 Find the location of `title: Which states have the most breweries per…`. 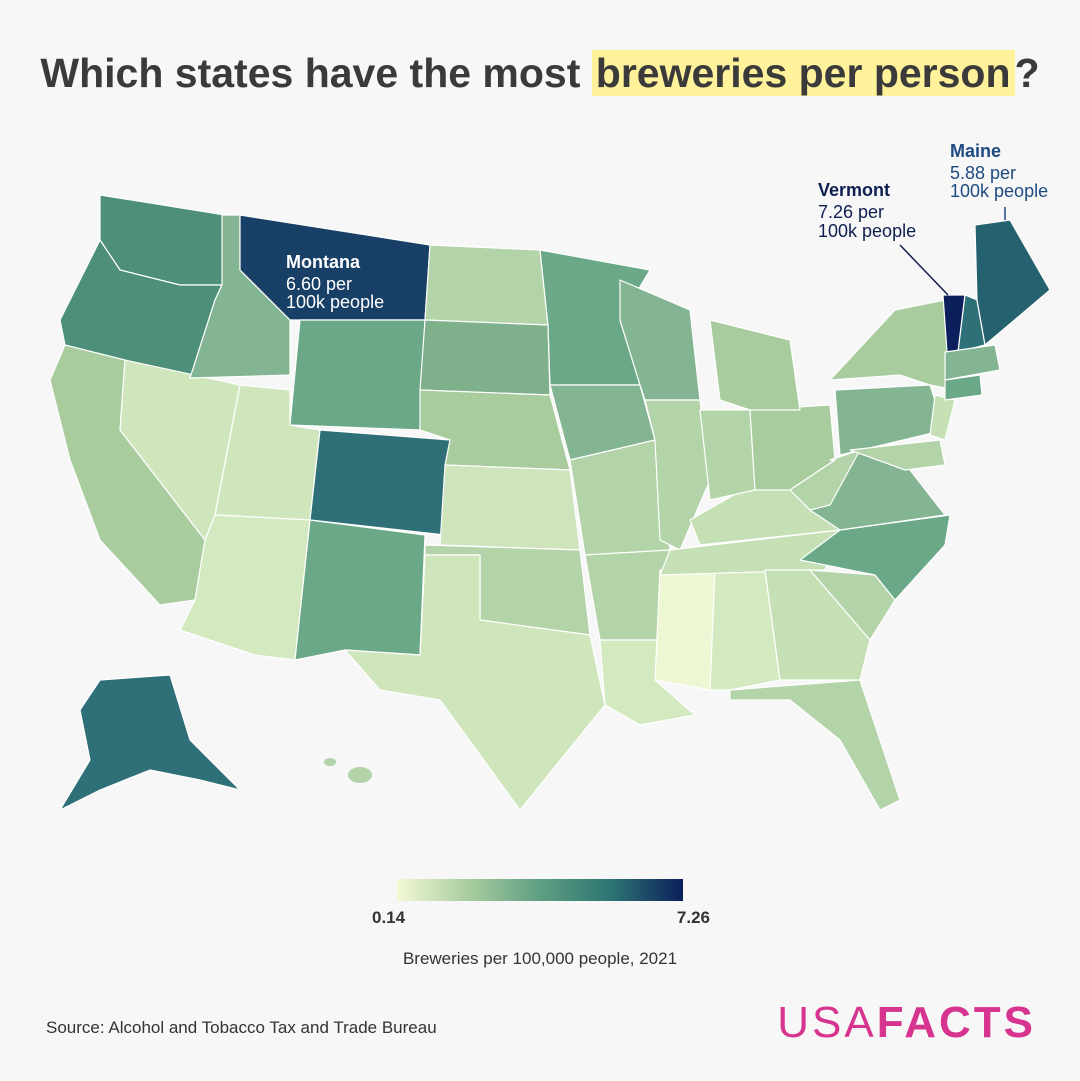

title: Which states have the most breweries per… is located at coordinates (540, 73).